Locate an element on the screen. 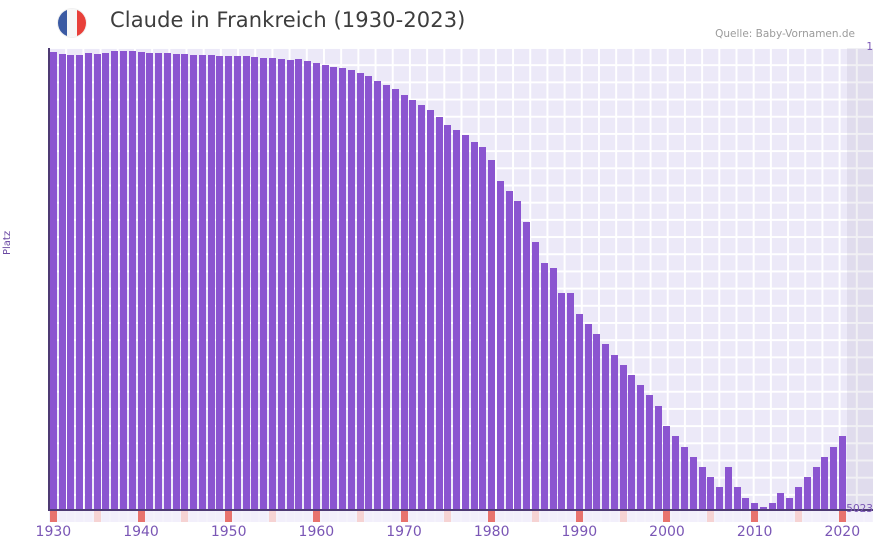  y-axis-label-bottom: 5023 is located at coordinates (859, 509).